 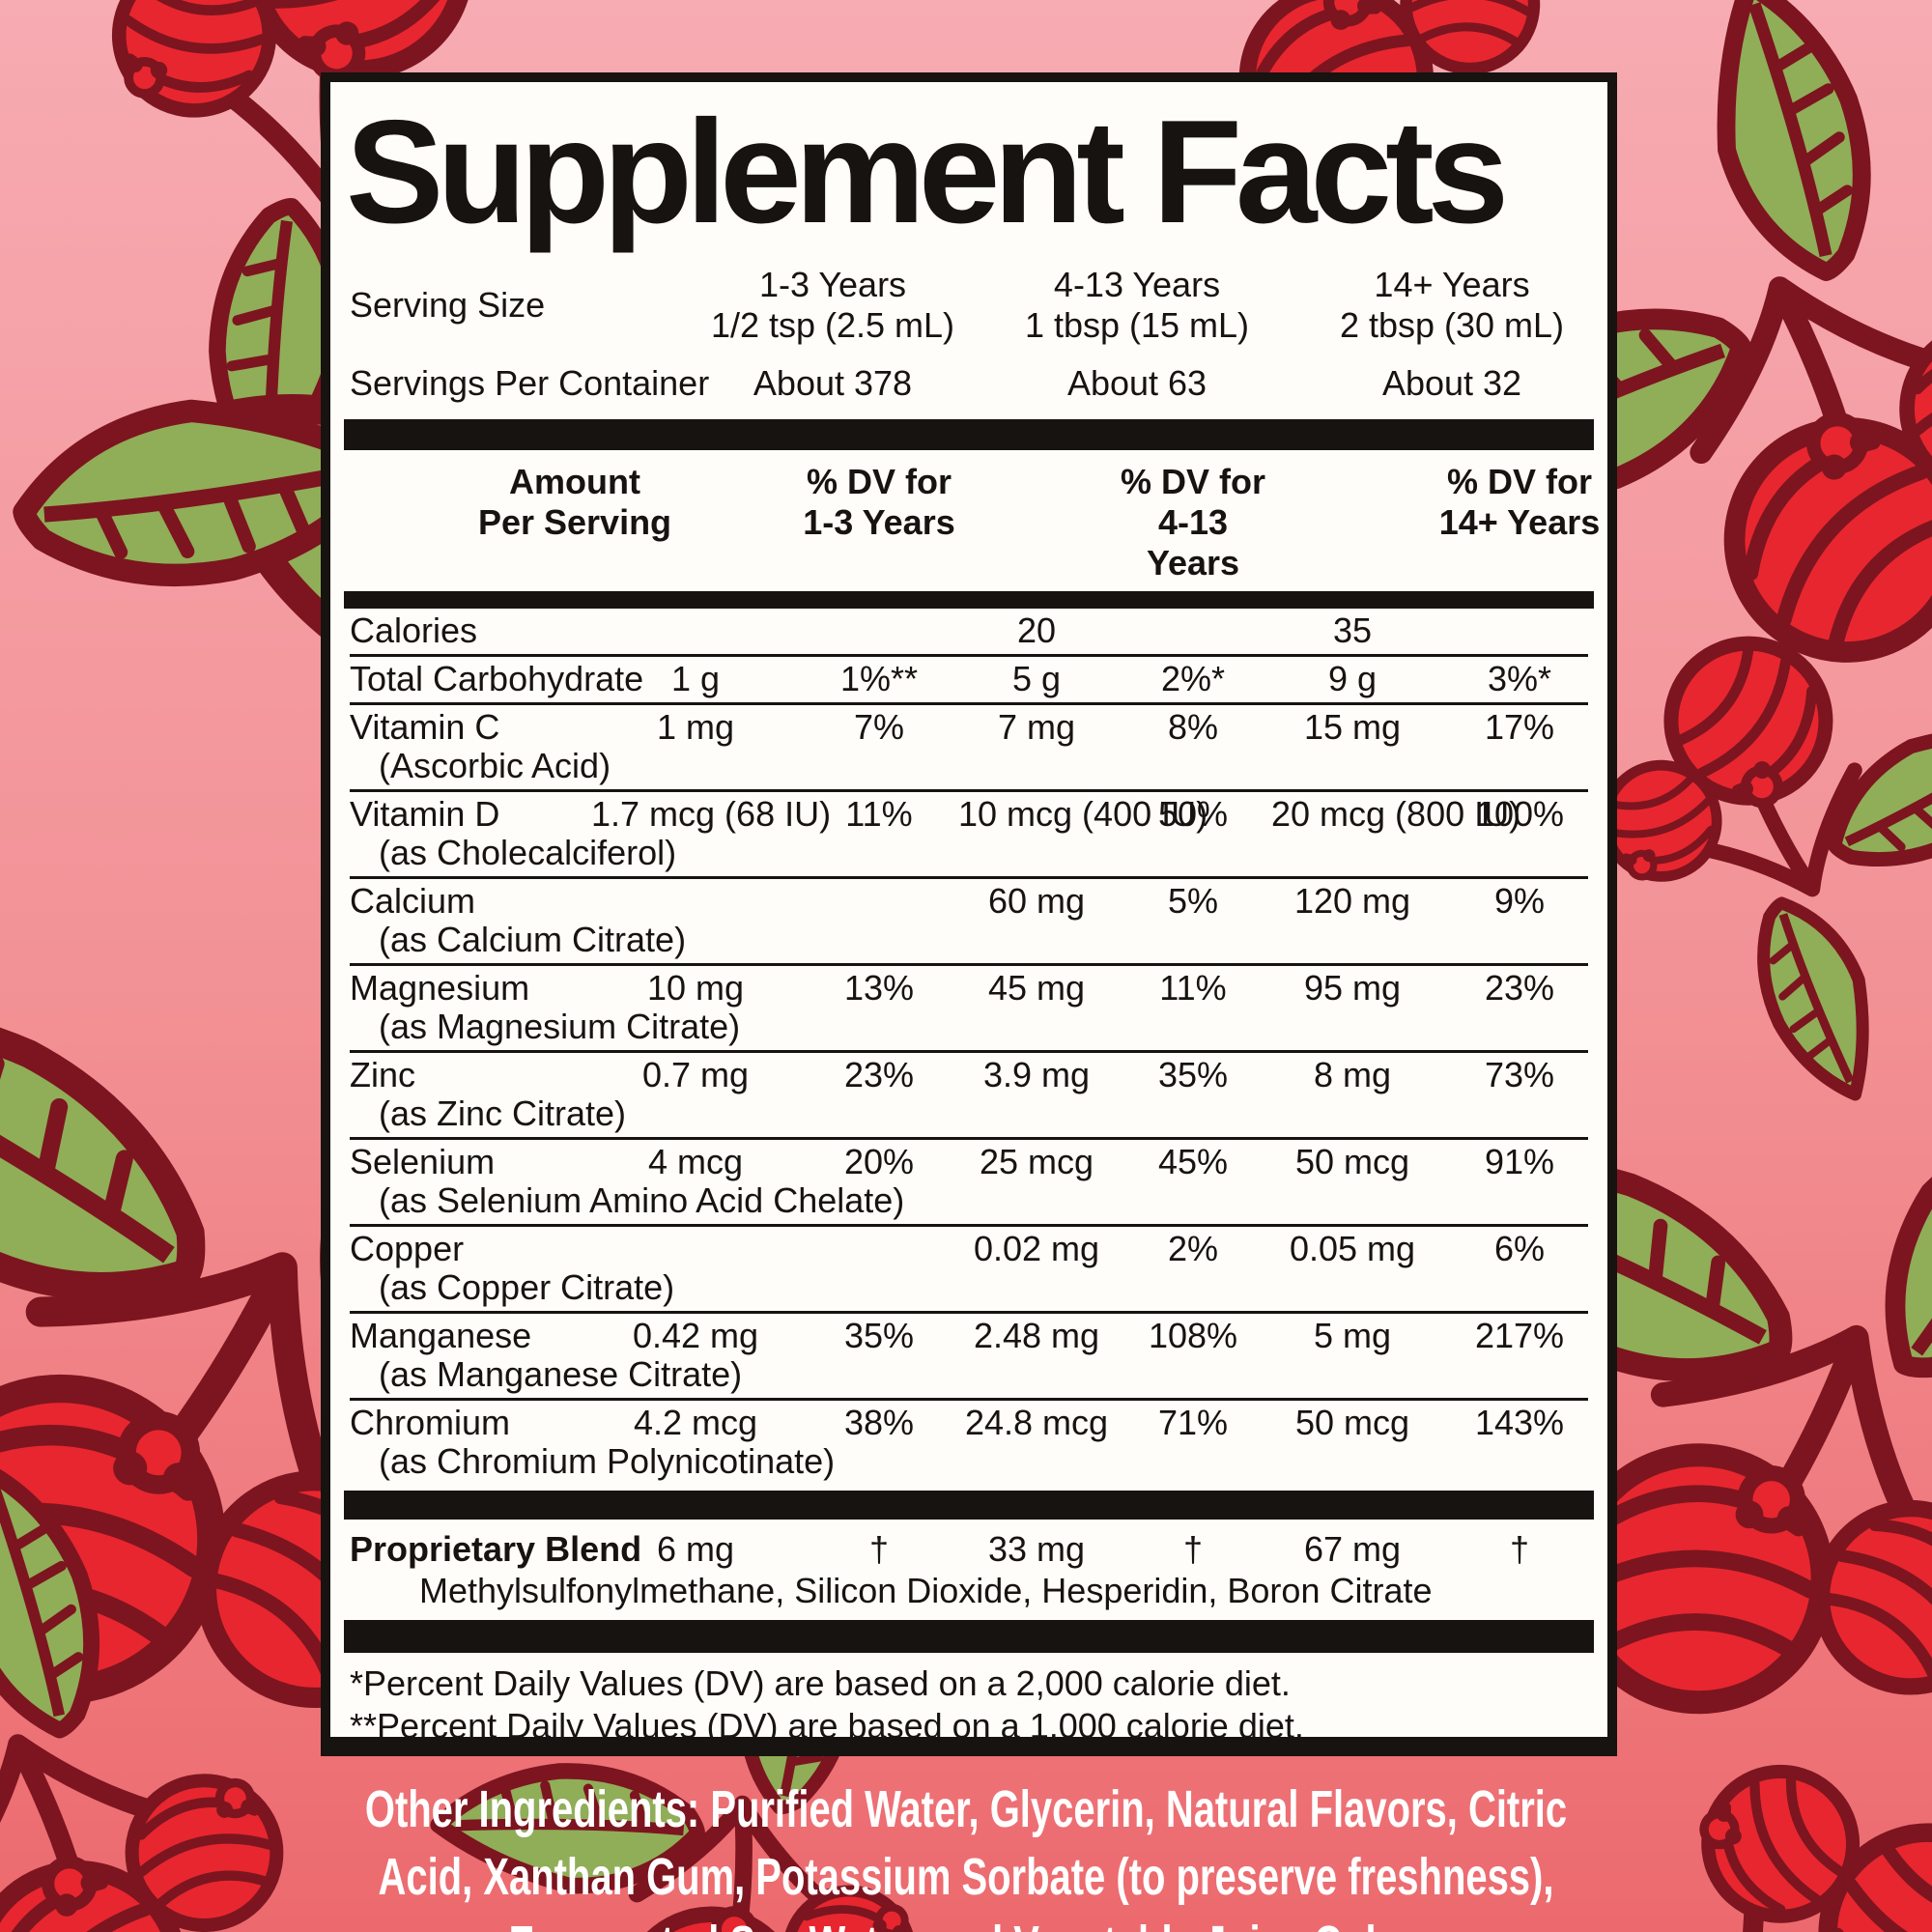 I want to click on nutrient-value-6: 100%, so click(x=1519, y=814).